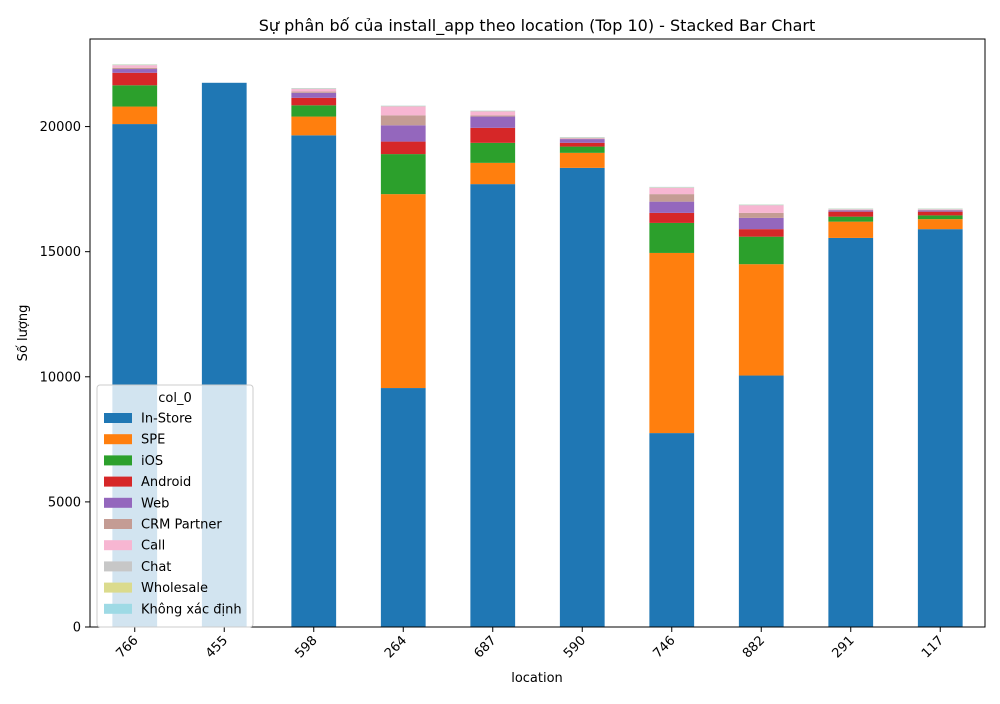  Describe the element at coordinates (64, 502) in the screenshot. I see `y-tick-label: 5000` at that location.